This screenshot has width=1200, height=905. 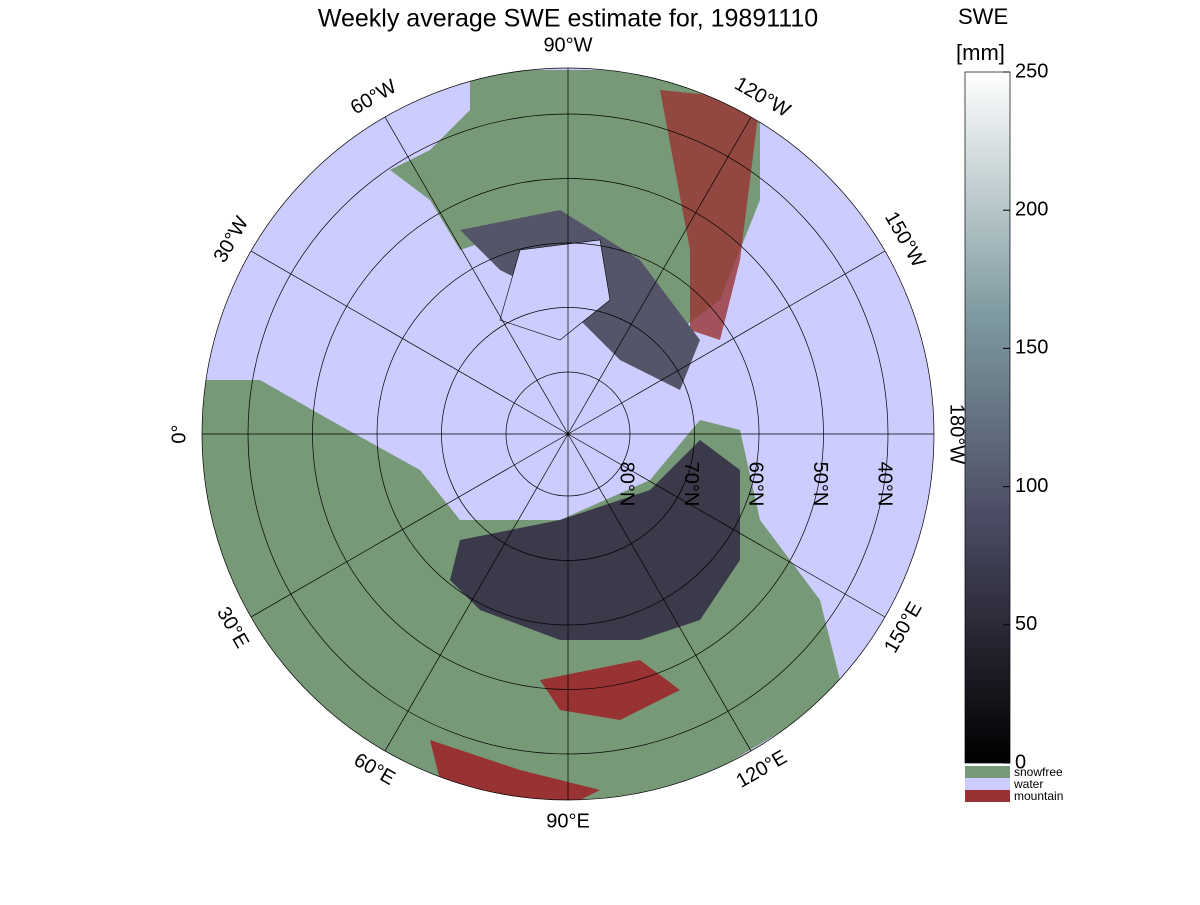 What do you see at coordinates (885, 484) in the screenshot?
I see `latitude-label: 40°N` at bounding box center [885, 484].